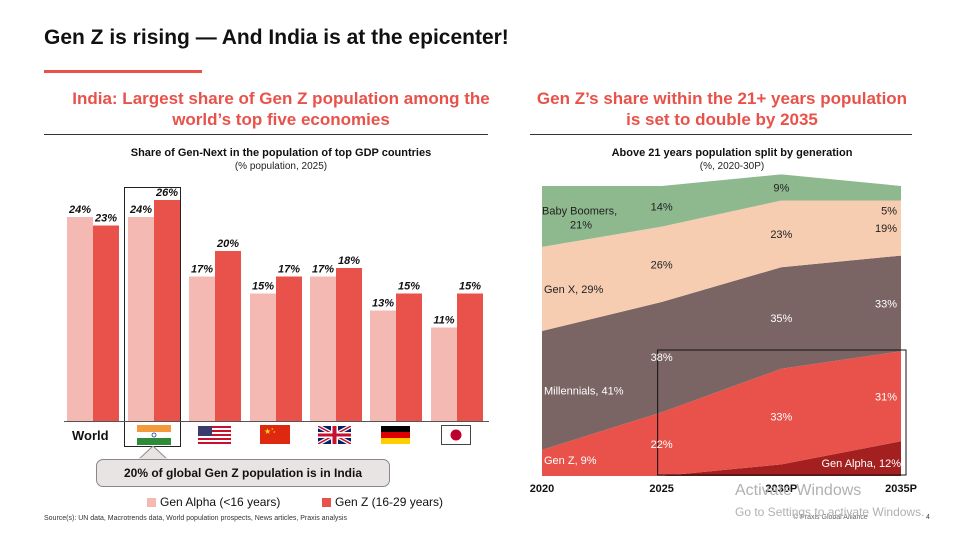 The height and width of the screenshot is (544, 976). I want to click on area-label: 9%, so click(781, 188).